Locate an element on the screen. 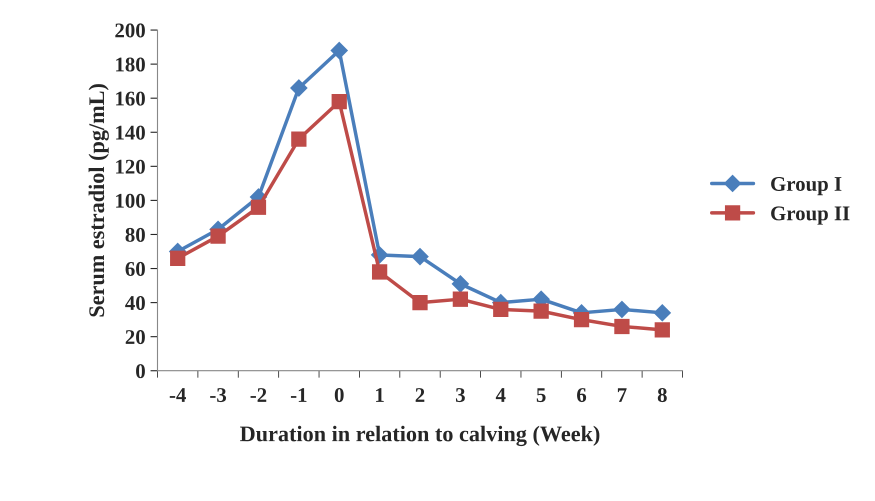 The height and width of the screenshot is (501, 875). y-tick-label: 120 is located at coordinates (130, 167).